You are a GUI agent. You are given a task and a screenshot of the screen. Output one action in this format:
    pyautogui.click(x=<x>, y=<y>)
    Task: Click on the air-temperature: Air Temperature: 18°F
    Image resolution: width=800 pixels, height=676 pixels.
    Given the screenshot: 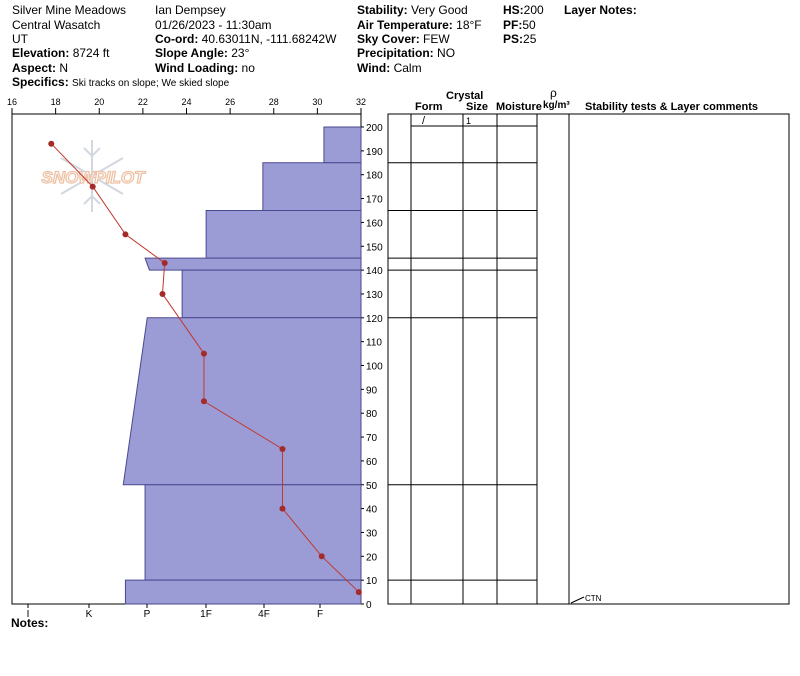 What is the action you would take?
    pyautogui.click(x=419, y=25)
    